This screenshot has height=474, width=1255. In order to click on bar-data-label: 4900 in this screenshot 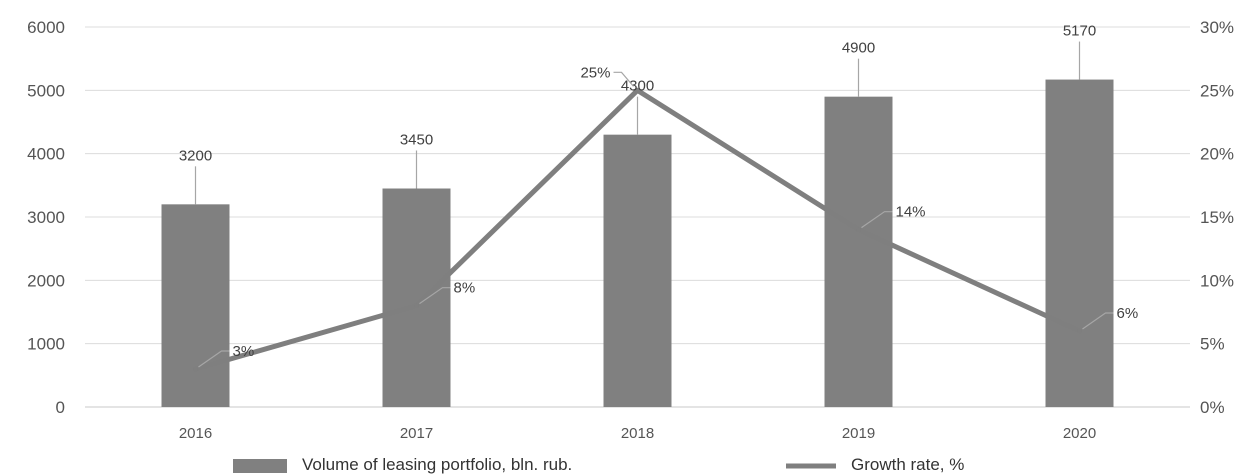, I will do `click(858, 48)`.